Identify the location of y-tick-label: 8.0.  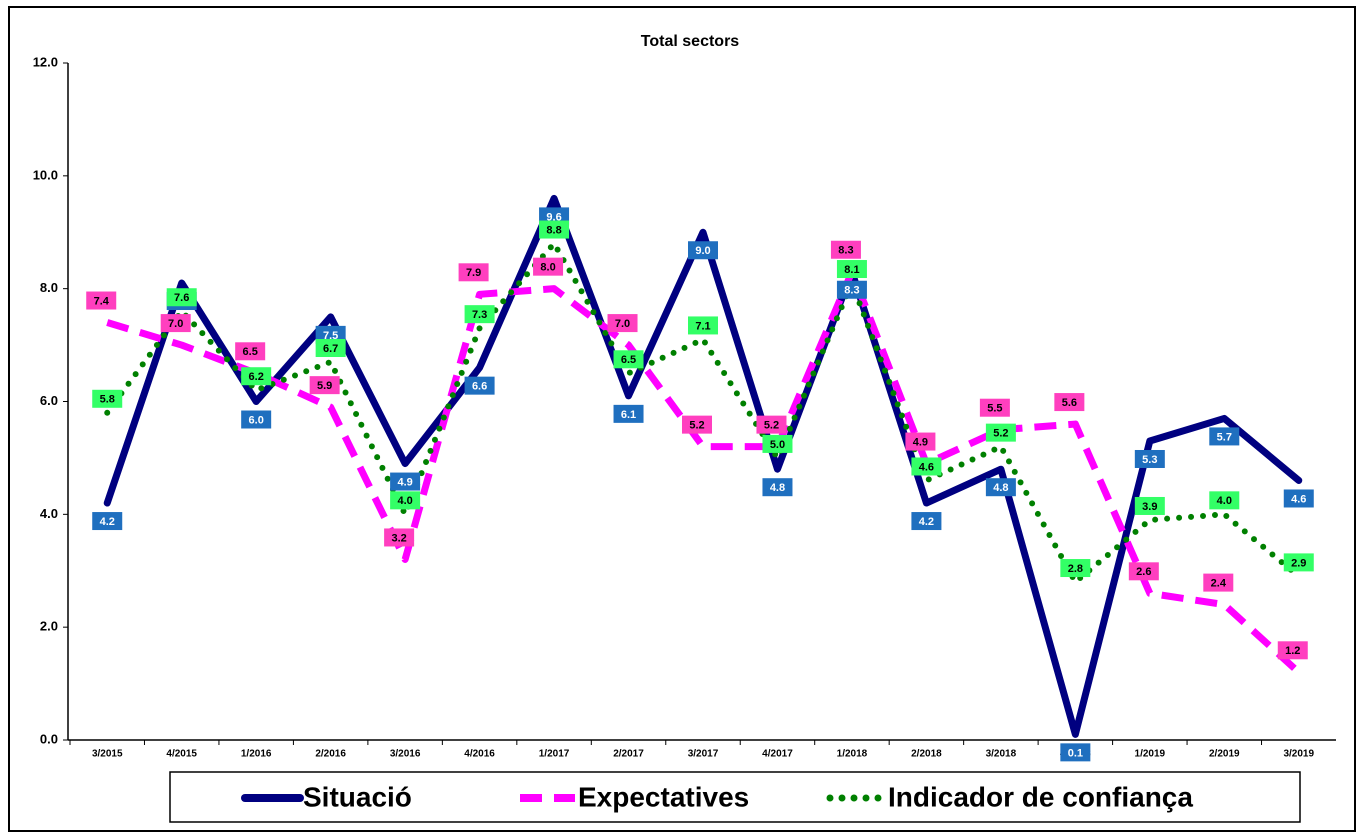
(49, 287).